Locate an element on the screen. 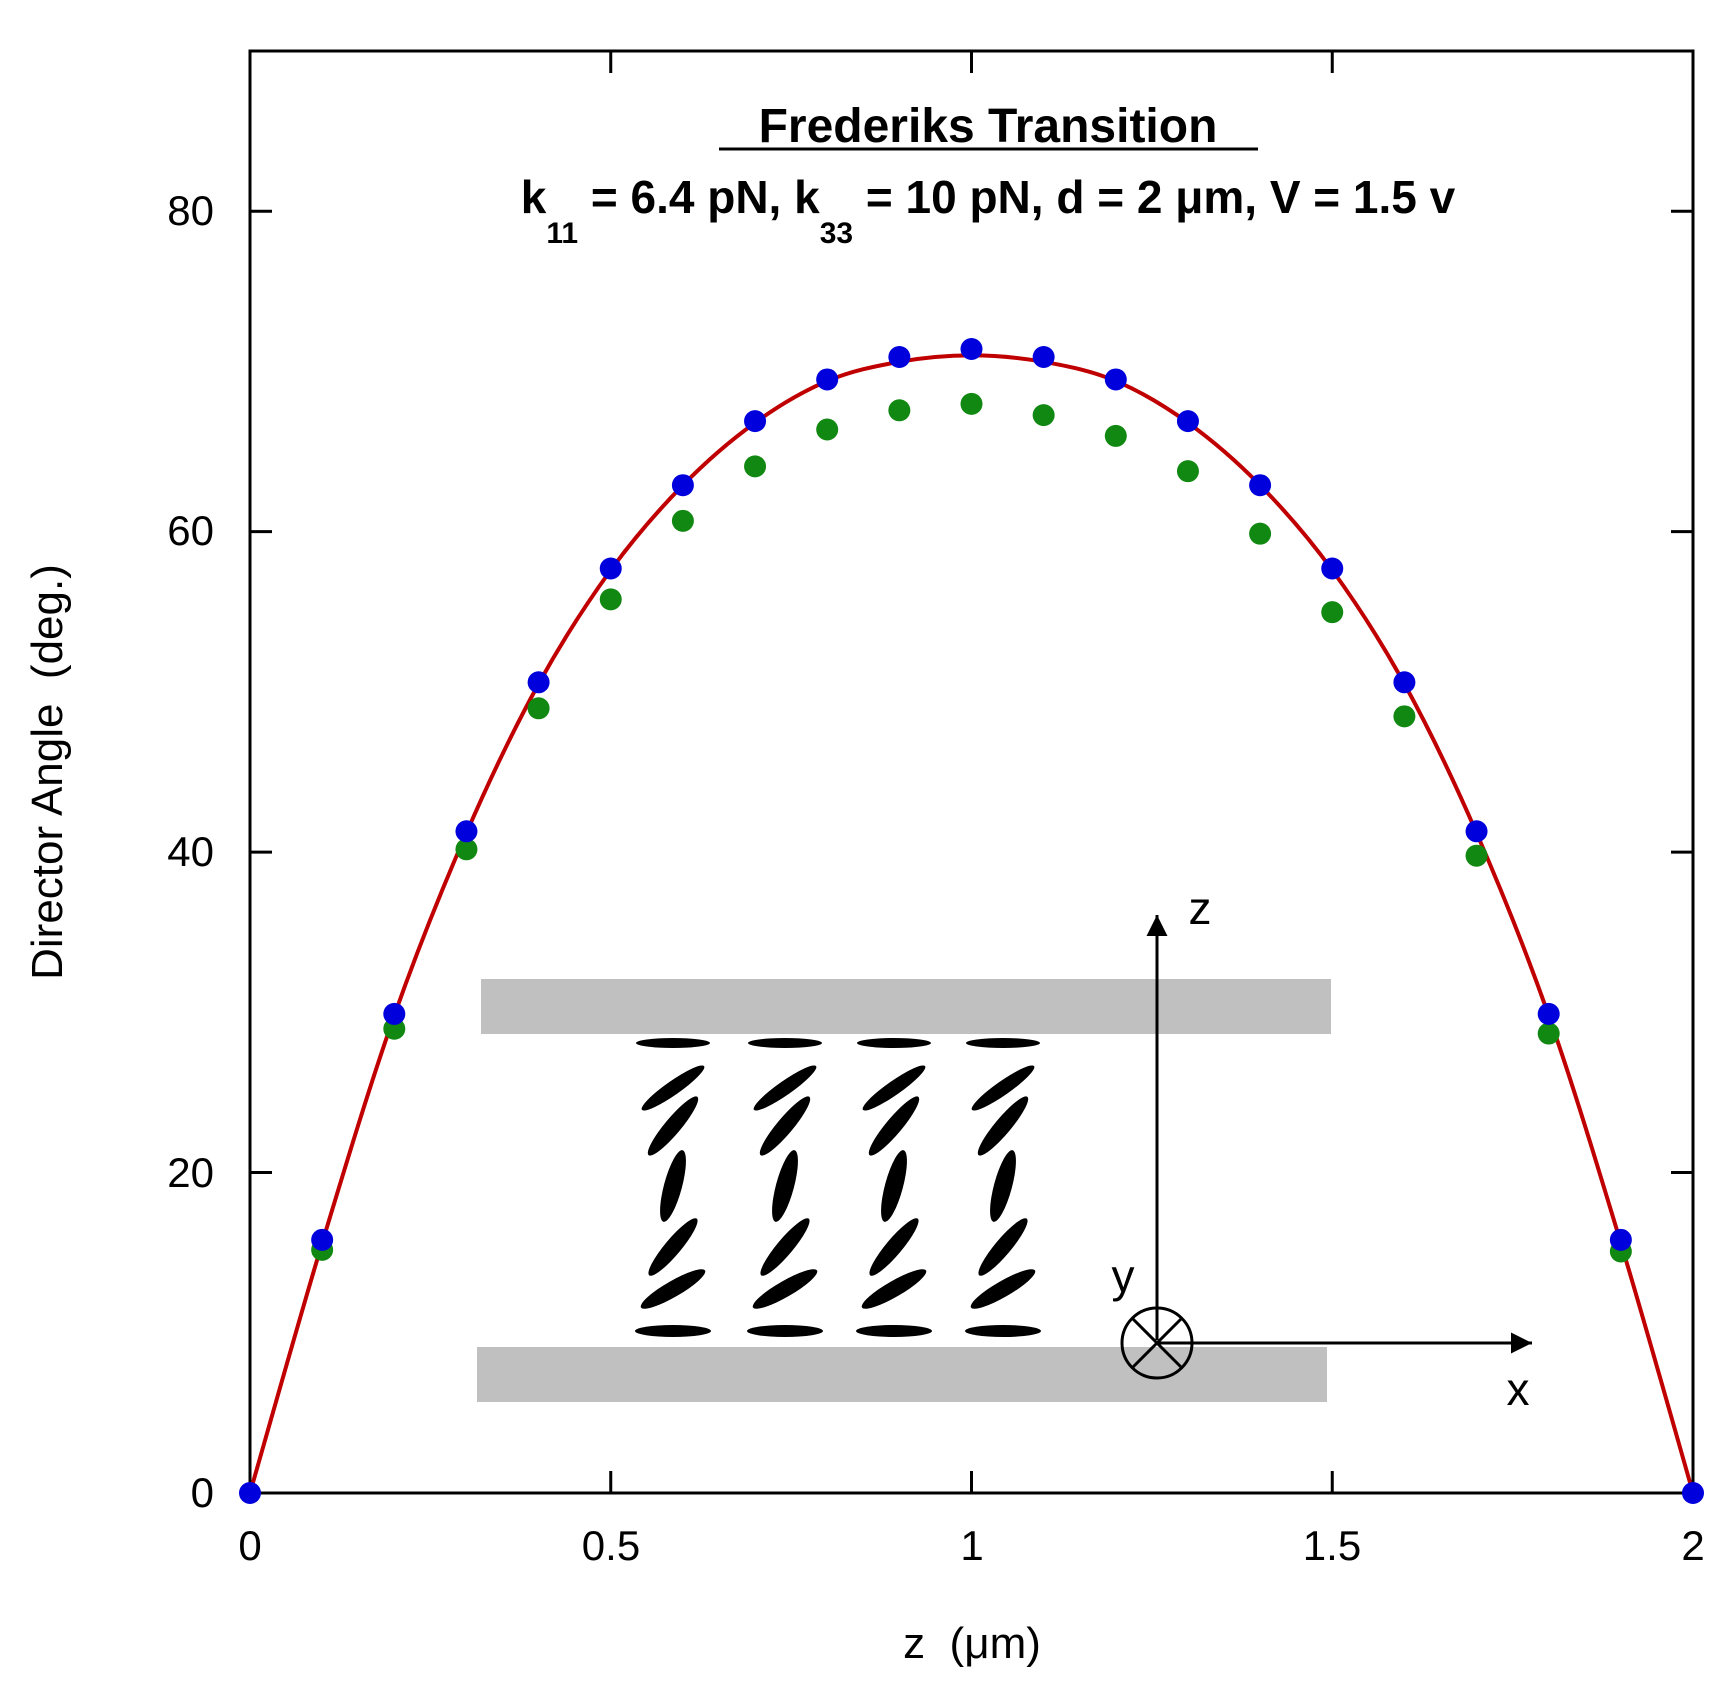 Image resolution: width=1727 pixels, height=1688 pixels. inset-bottom-plate is located at coordinates (902, 1374).